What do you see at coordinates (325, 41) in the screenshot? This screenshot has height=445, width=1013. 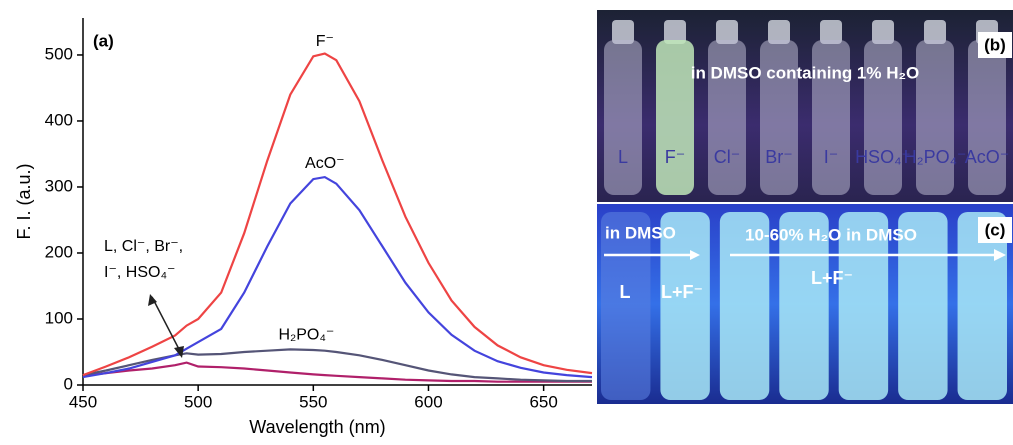 I see `series-label: F⁻` at bounding box center [325, 41].